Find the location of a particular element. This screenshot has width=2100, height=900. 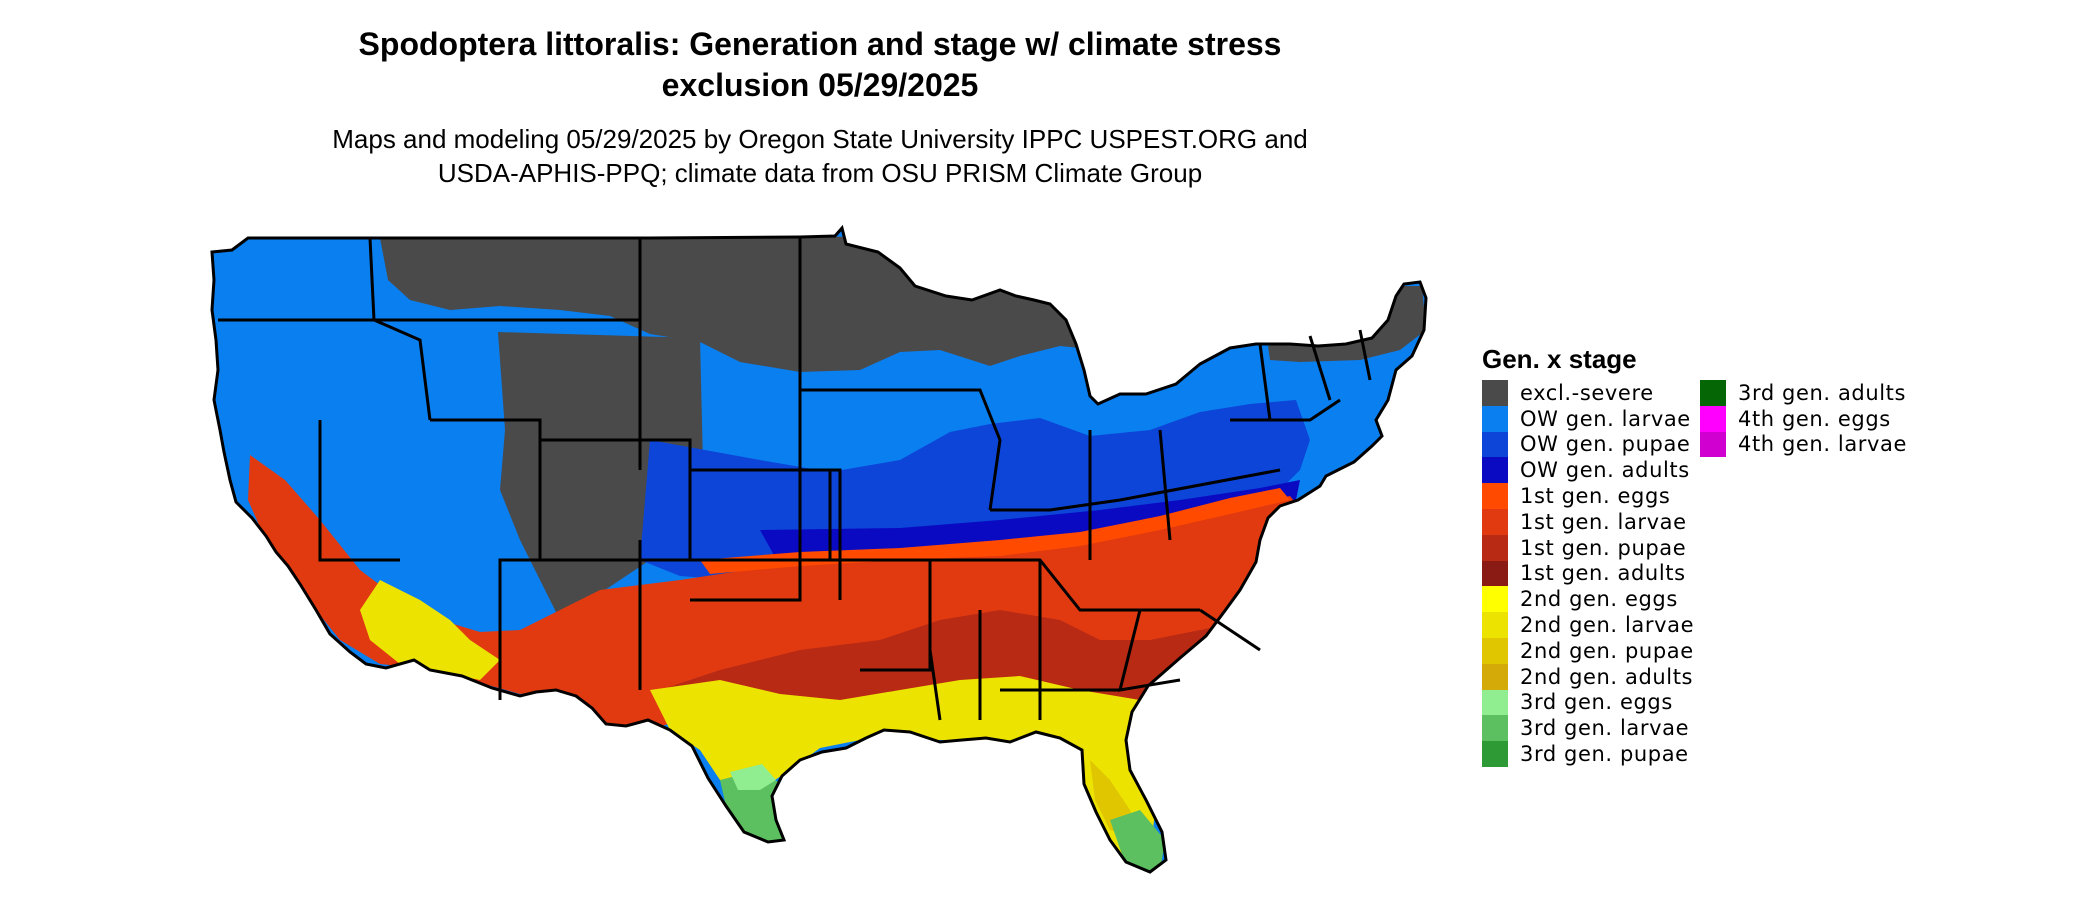

legend-label: 1st gen. adults is located at coordinates (1603, 573).